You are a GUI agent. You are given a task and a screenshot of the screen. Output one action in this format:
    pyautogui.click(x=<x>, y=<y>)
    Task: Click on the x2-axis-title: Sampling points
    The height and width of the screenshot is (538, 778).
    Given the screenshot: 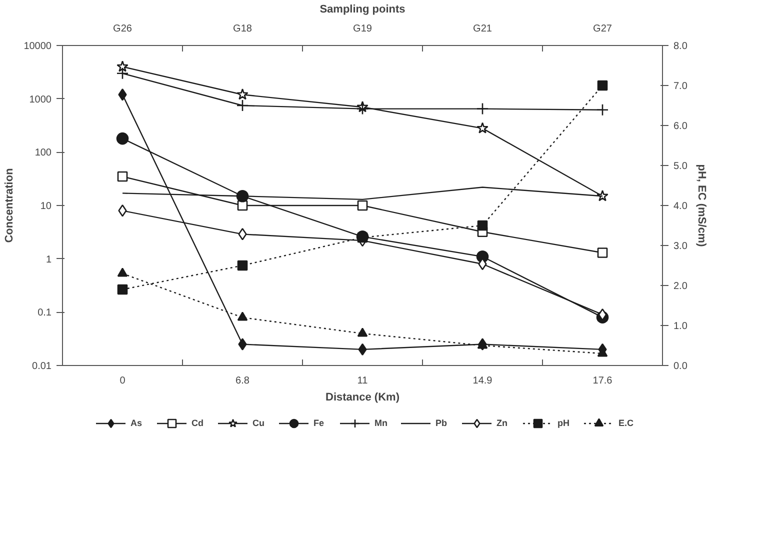 What is the action you would take?
    pyautogui.click(x=363, y=10)
    